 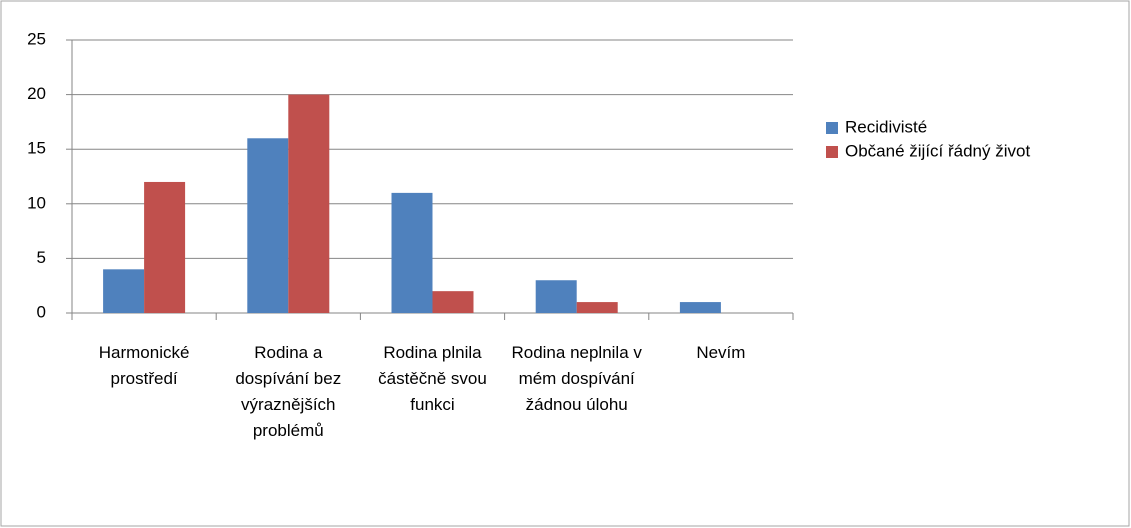 What do you see at coordinates (36, 93) in the screenshot?
I see `y-tick-label: 20` at bounding box center [36, 93].